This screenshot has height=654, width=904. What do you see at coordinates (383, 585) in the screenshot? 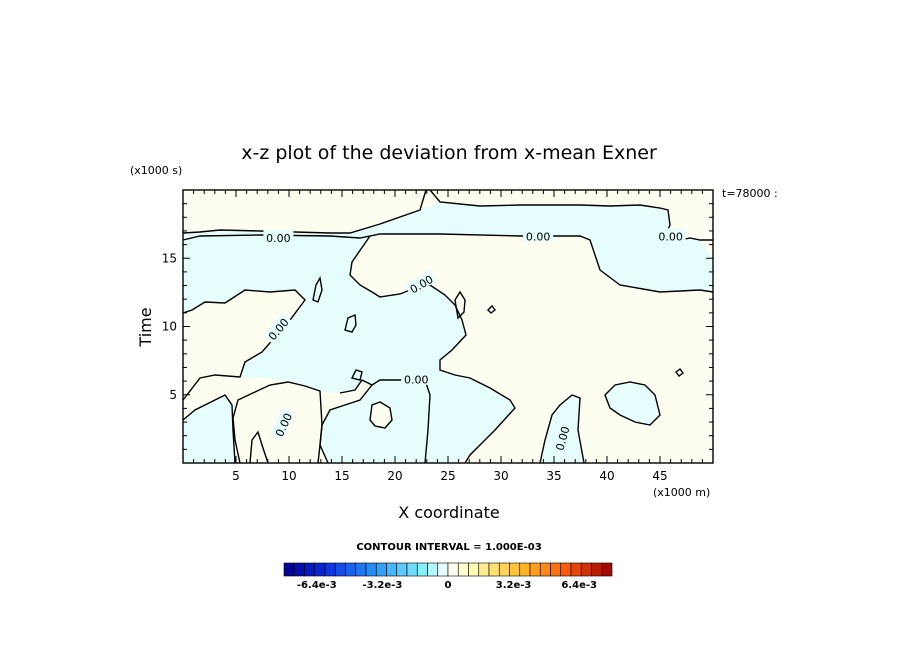
I see `colorbar-tick-label: -3.2e-3` at bounding box center [383, 585].